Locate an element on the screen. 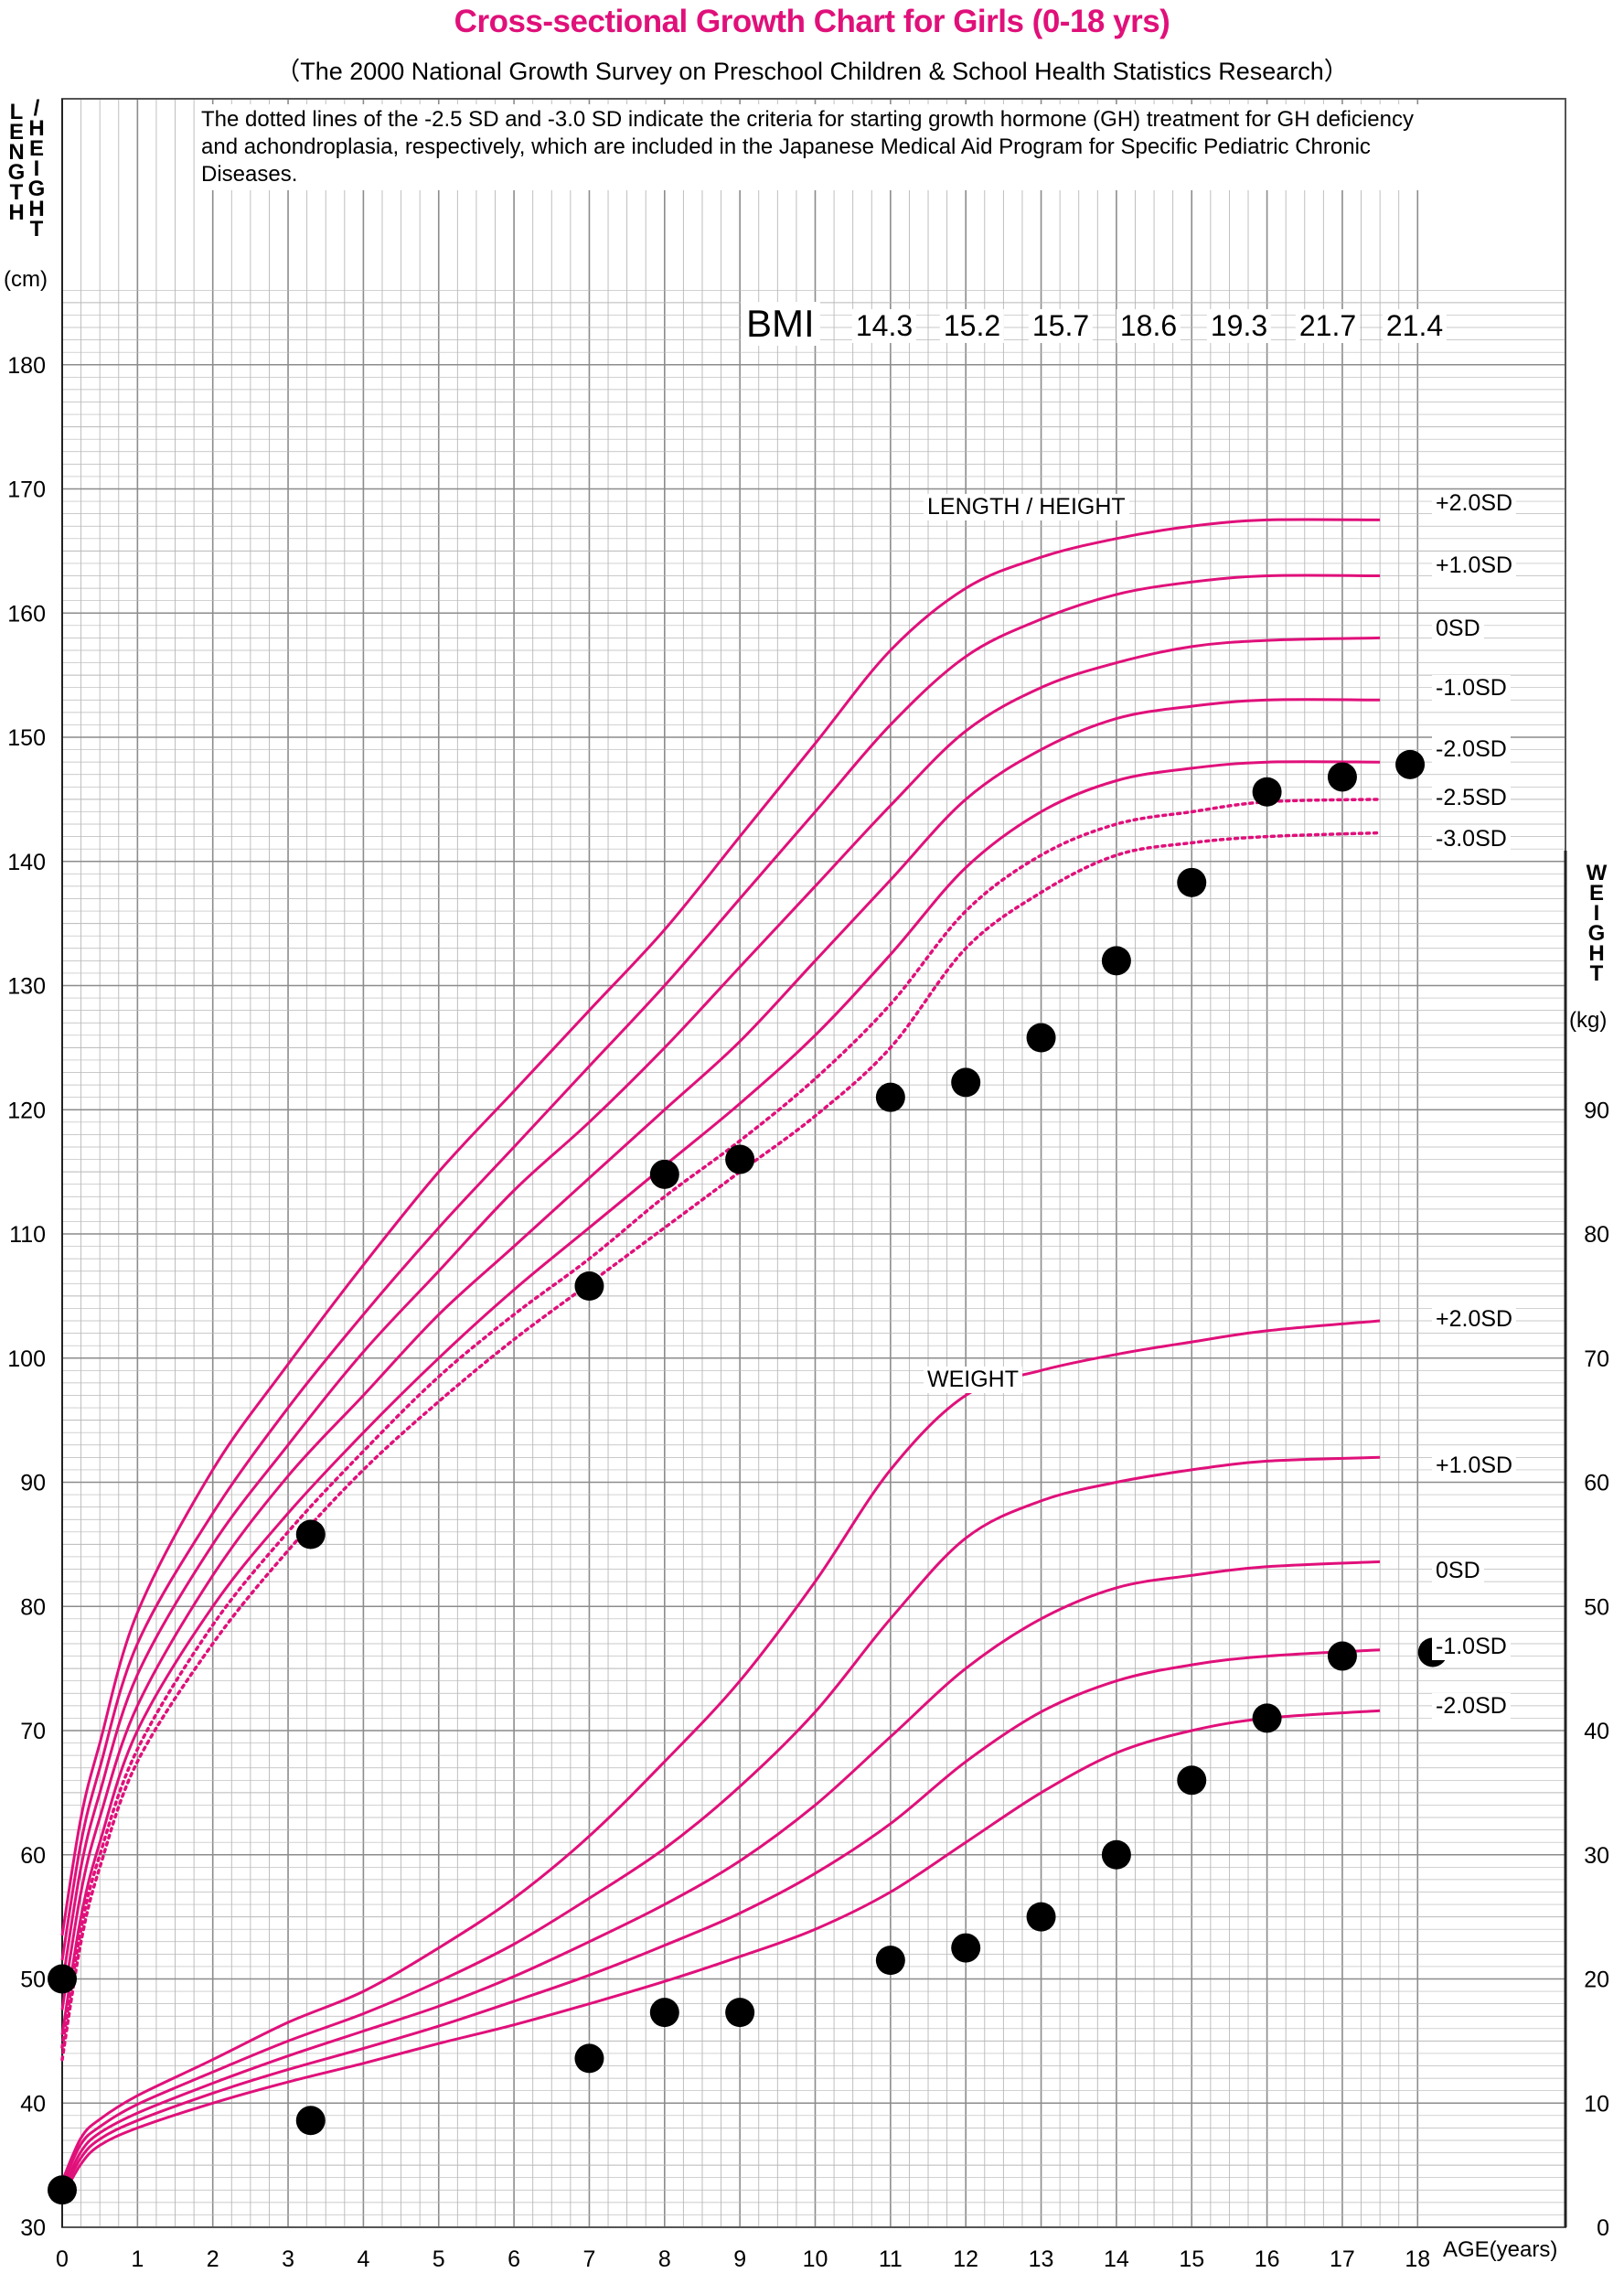 The width and height of the screenshot is (1624, 2273). x-tick-label: 6 is located at coordinates (514, 2259).